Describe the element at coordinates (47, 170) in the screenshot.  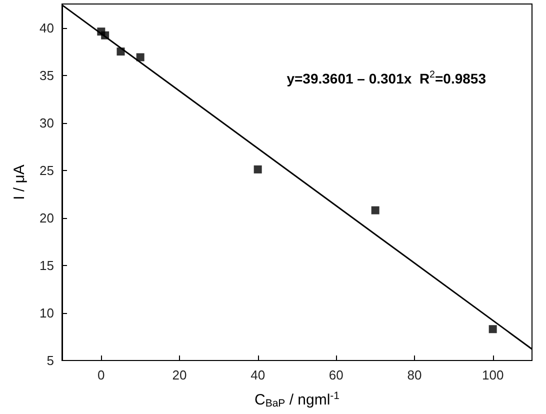
I see `y-tick-label: 25` at that location.